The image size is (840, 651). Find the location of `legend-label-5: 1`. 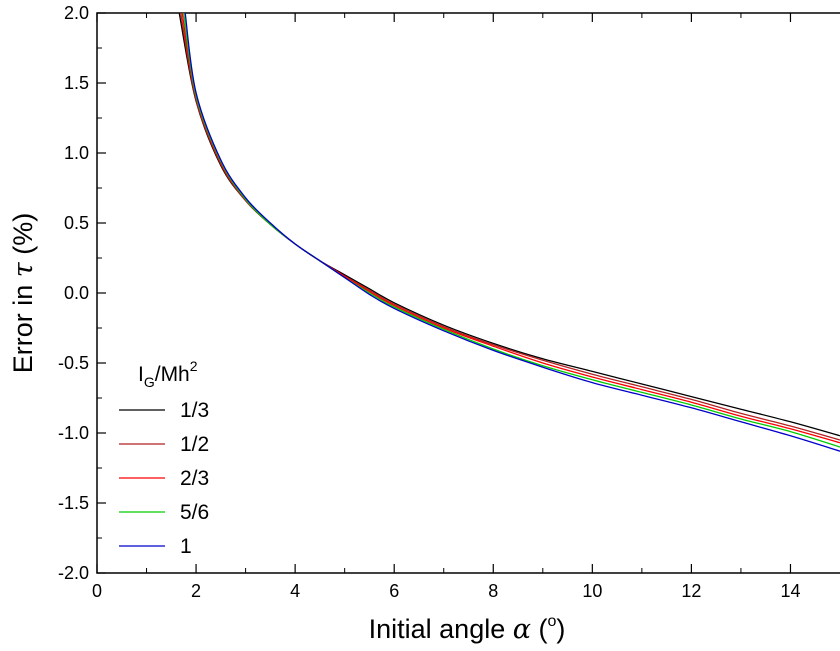

legend-label-5: 1 is located at coordinates (186, 546).